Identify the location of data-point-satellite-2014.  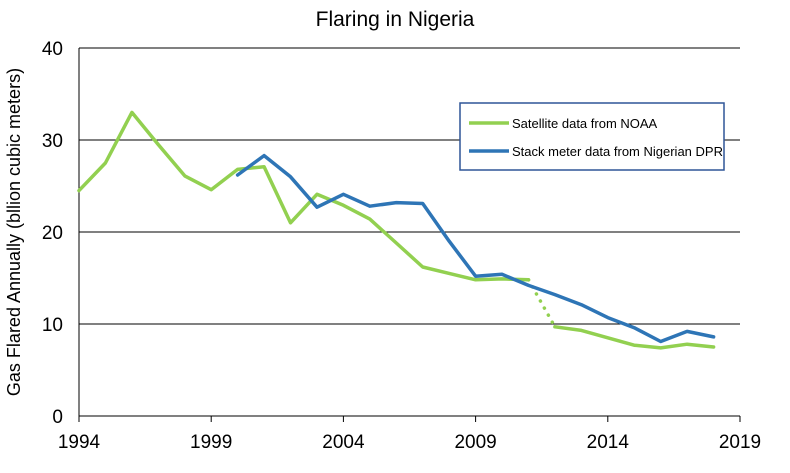
(608, 338).